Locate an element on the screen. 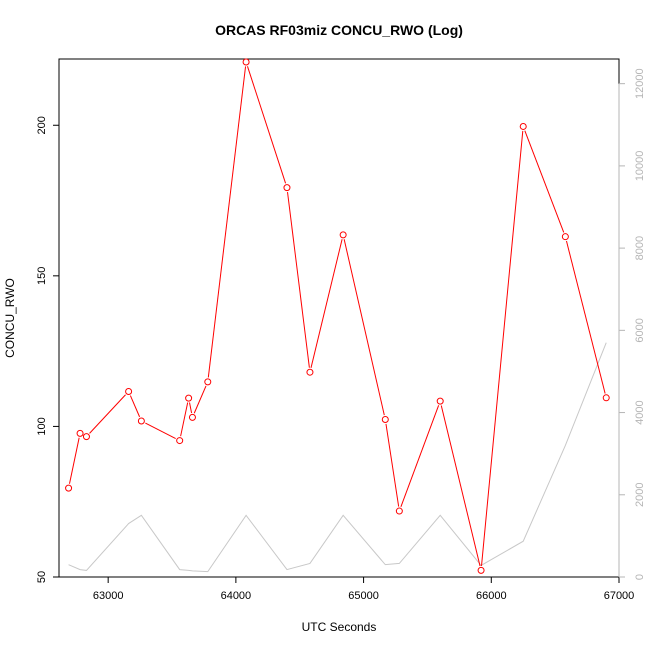  x-tick-label: 66000 is located at coordinates (491, 596).